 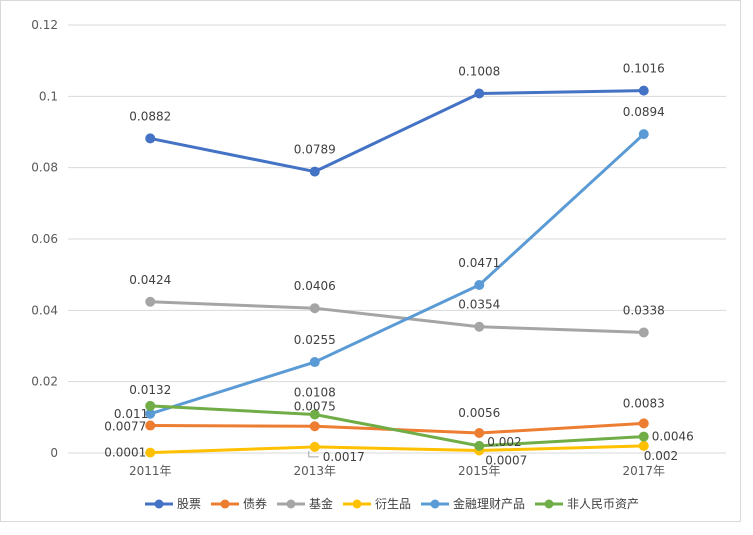 I want to click on legend-label: 金融理财产品, so click(x=489, y=503).